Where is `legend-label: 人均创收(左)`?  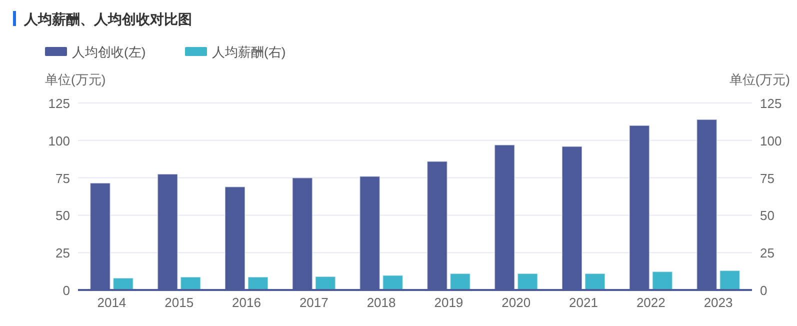 legend-label: 人均创收(左) is located at coordinates (109, 52).